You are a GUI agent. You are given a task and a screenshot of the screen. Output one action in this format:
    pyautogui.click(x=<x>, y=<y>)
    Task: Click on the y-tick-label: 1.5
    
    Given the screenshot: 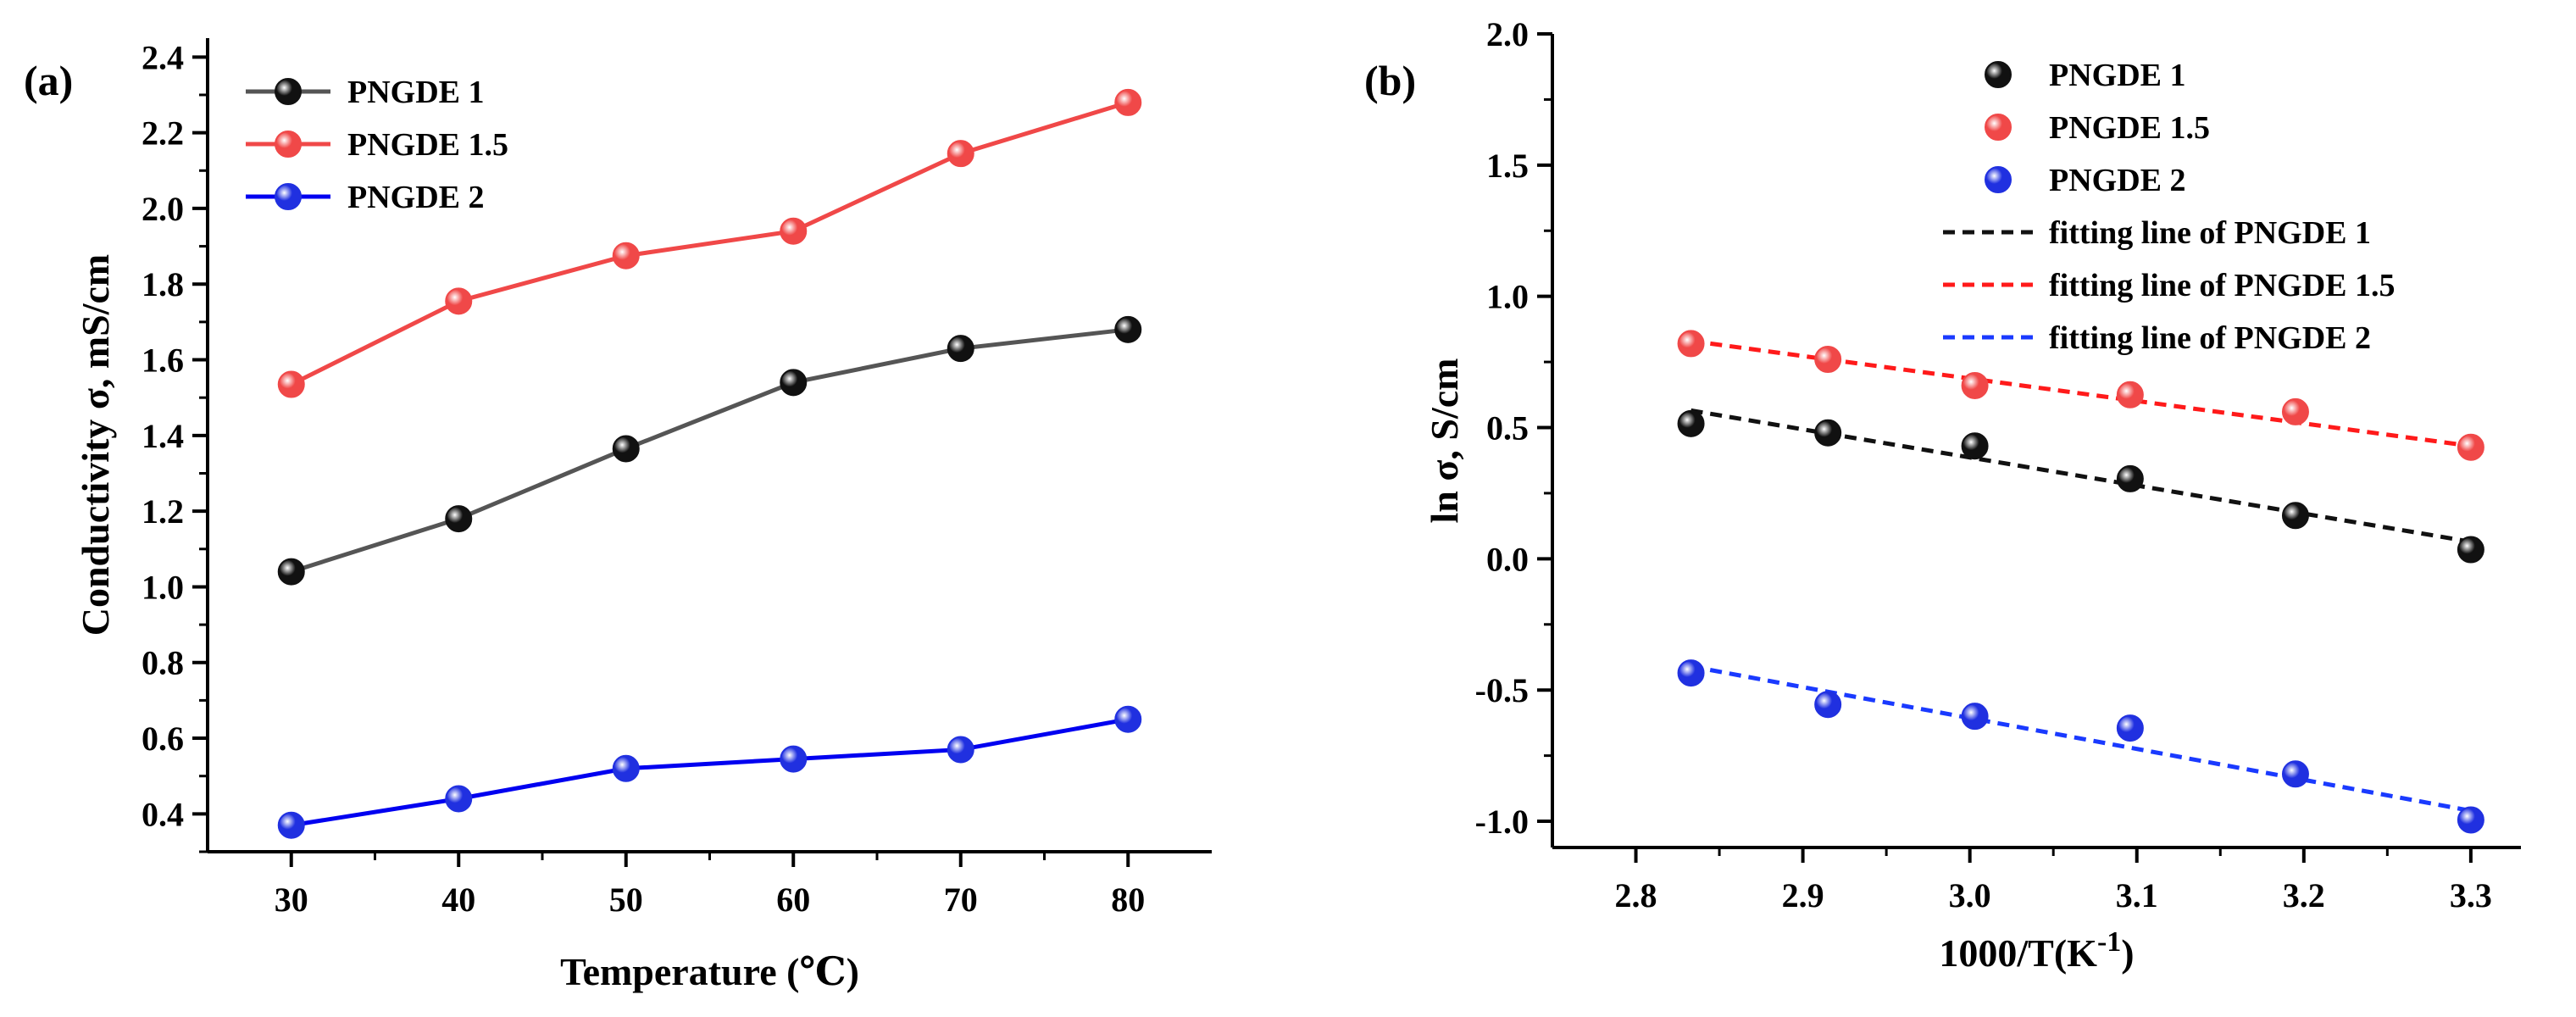 What is the action you would take?
    pyautogui.click(x=1507, y=166)
    